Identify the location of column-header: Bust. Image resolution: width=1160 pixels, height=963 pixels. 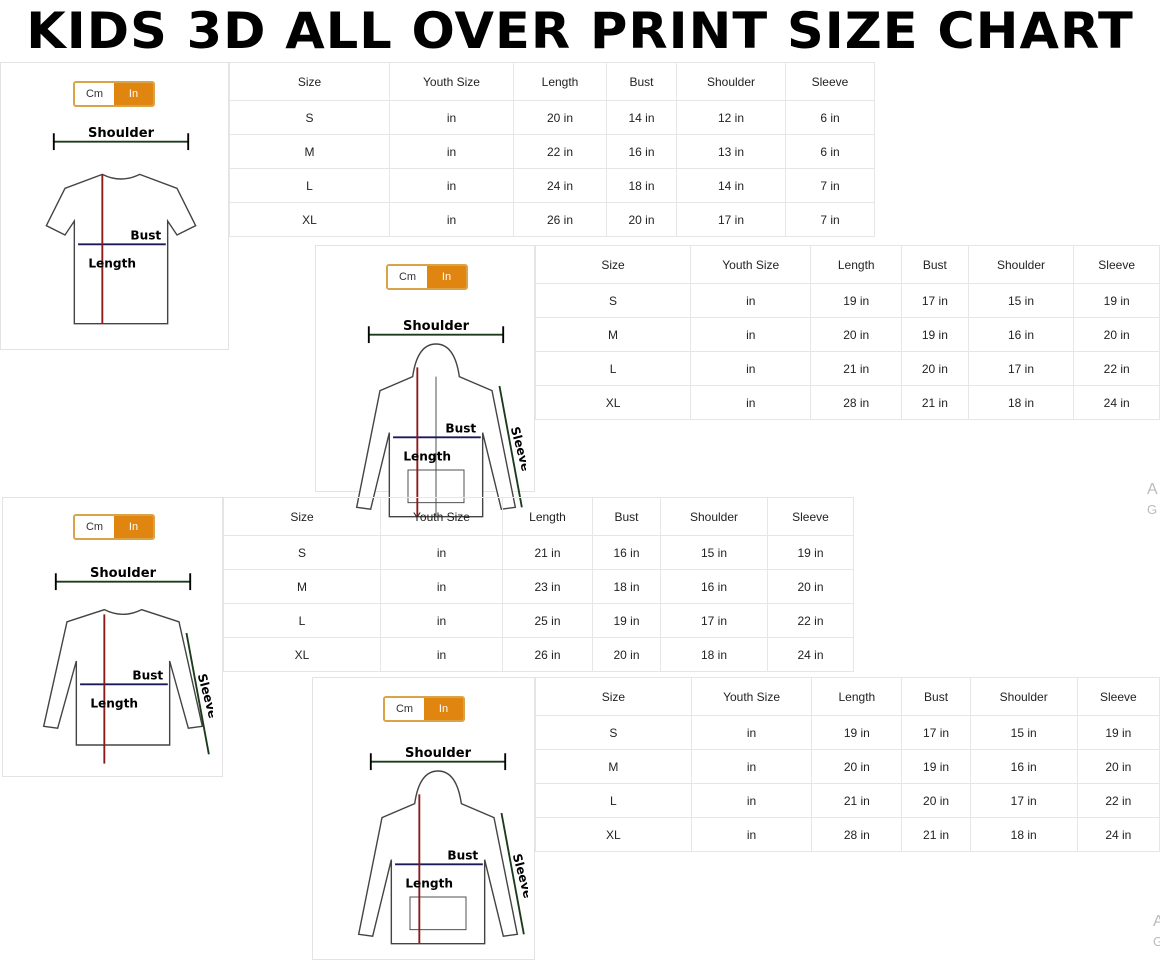
(936, 696).